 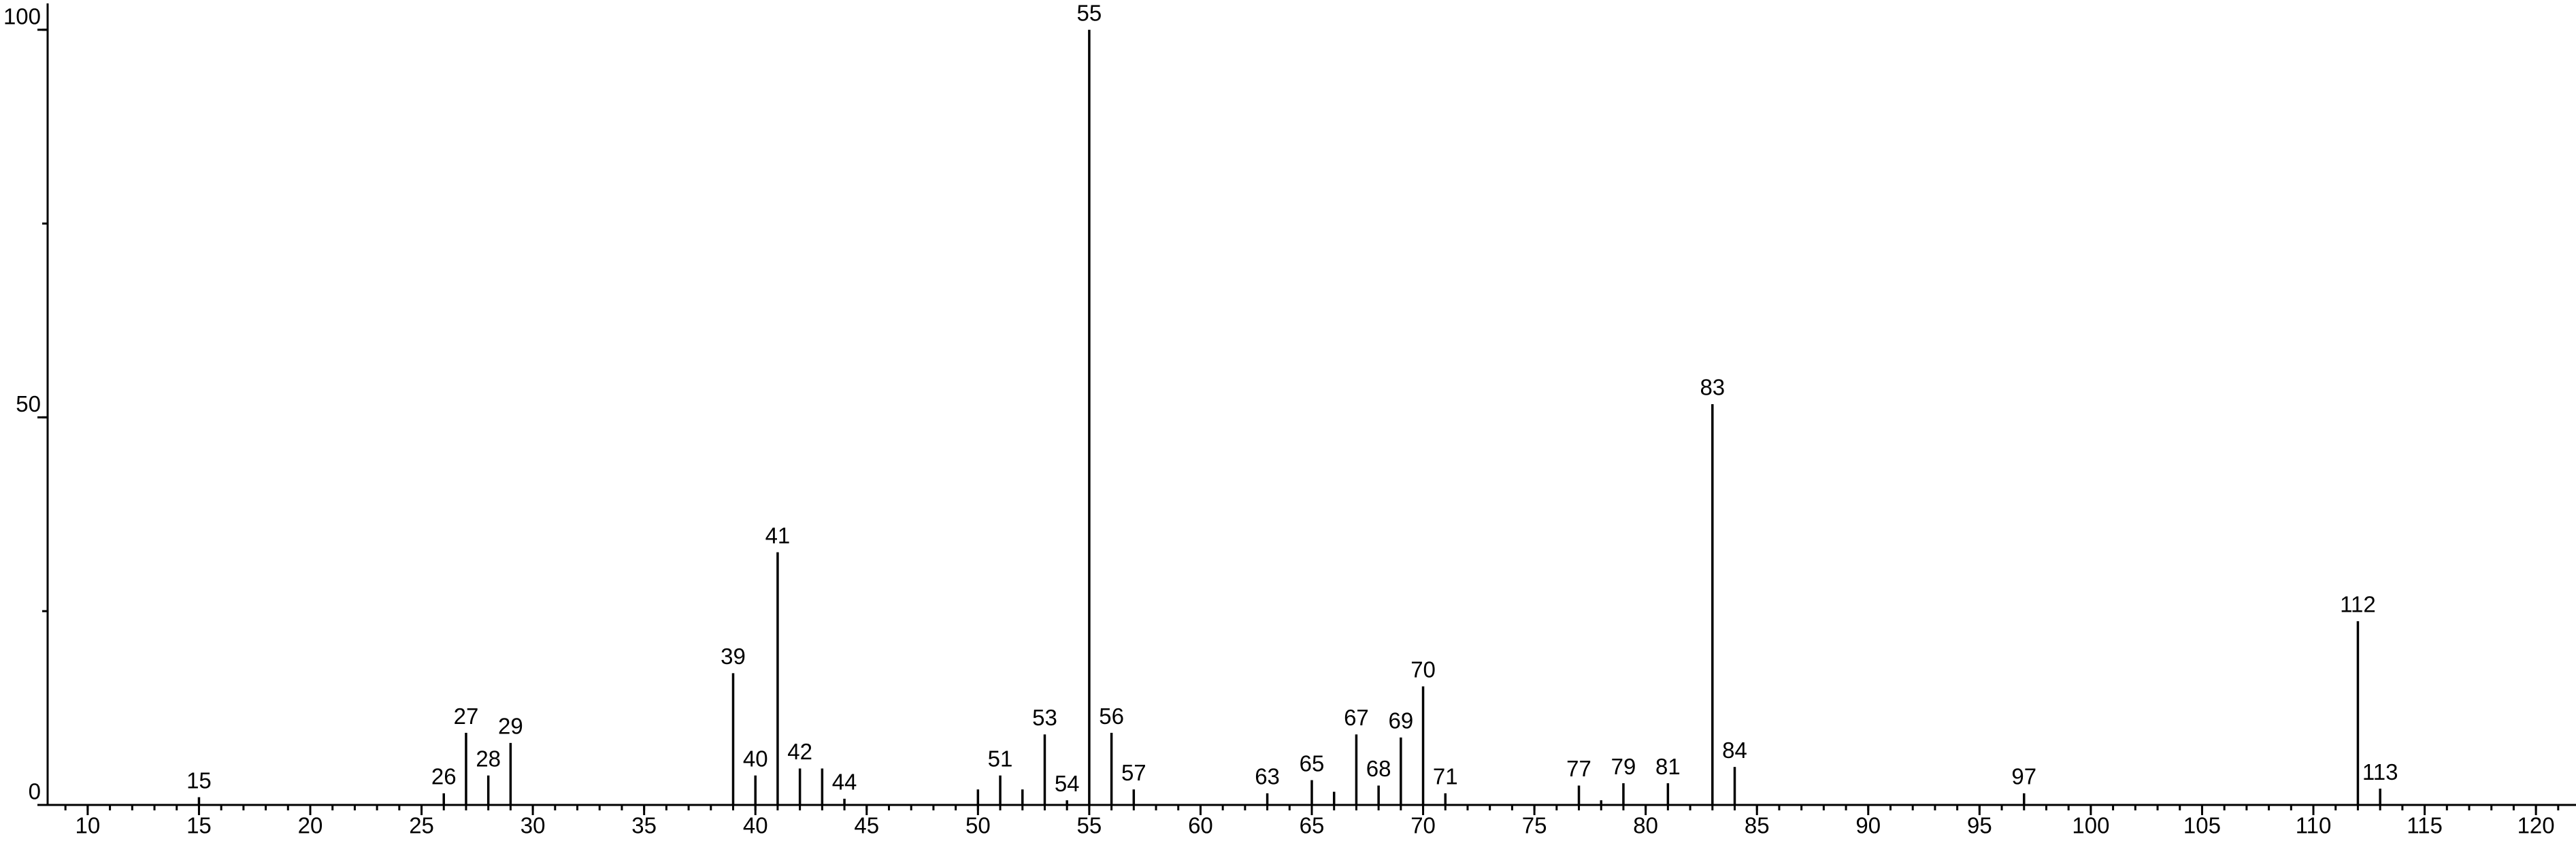 What do you see at coordinates (1534, 825) in the screenshot?
I see `x-tick-label: 75` at bounding box center [1534, 825].